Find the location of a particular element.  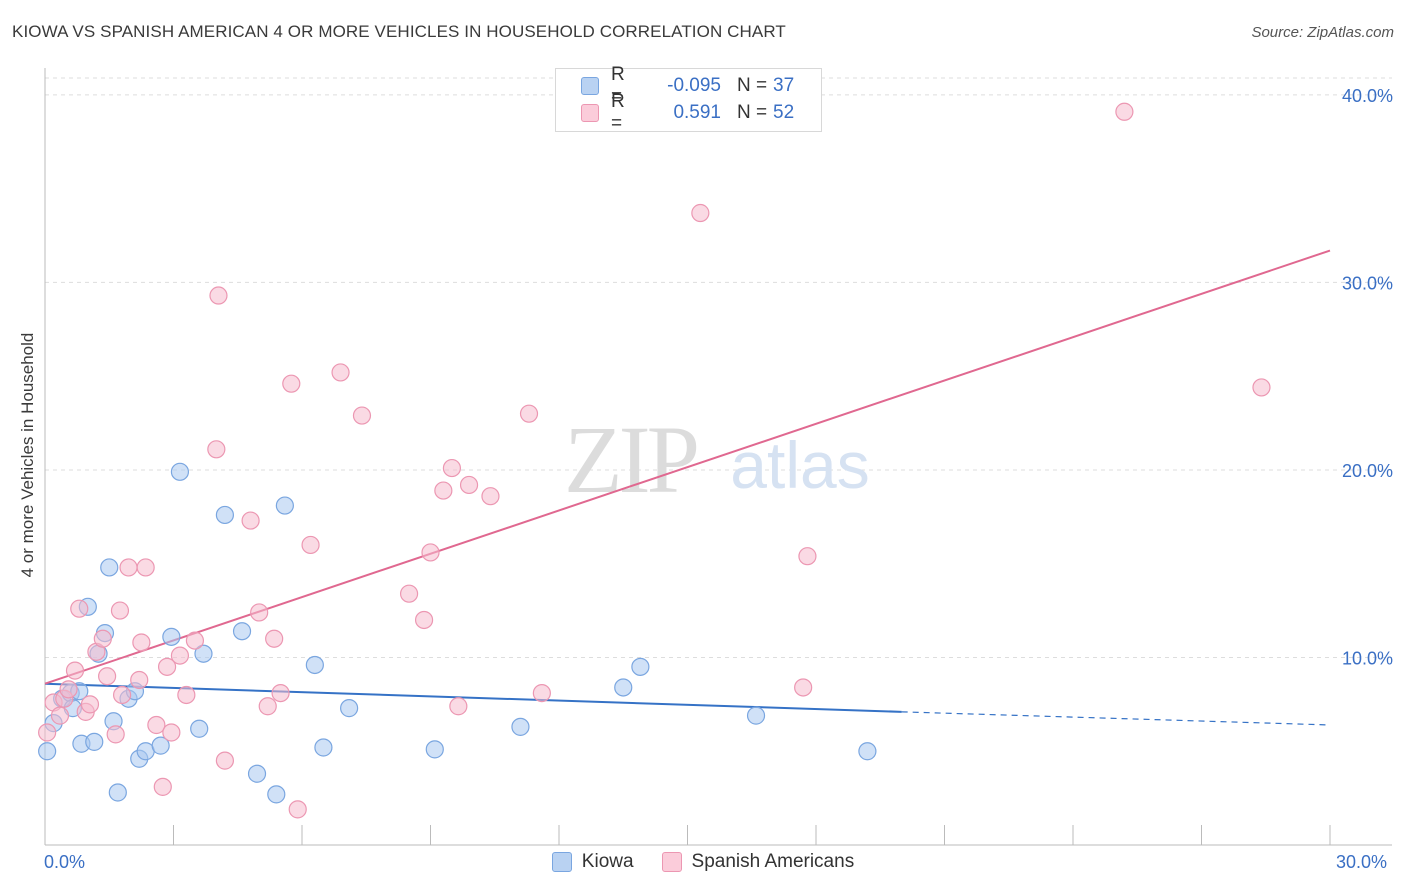

y-tick-labels: 10.0% 20.0% 30.0% 40.0% is located at coordinates (1367, 377).